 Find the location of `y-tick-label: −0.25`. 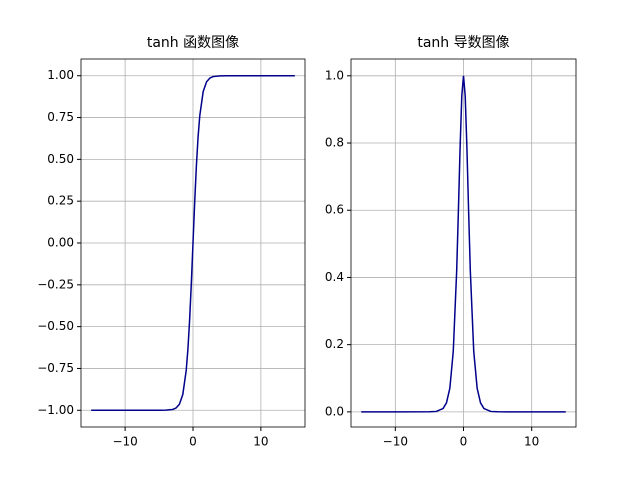

y-tick-label: −0.25 is located at coordinates (55, 284).